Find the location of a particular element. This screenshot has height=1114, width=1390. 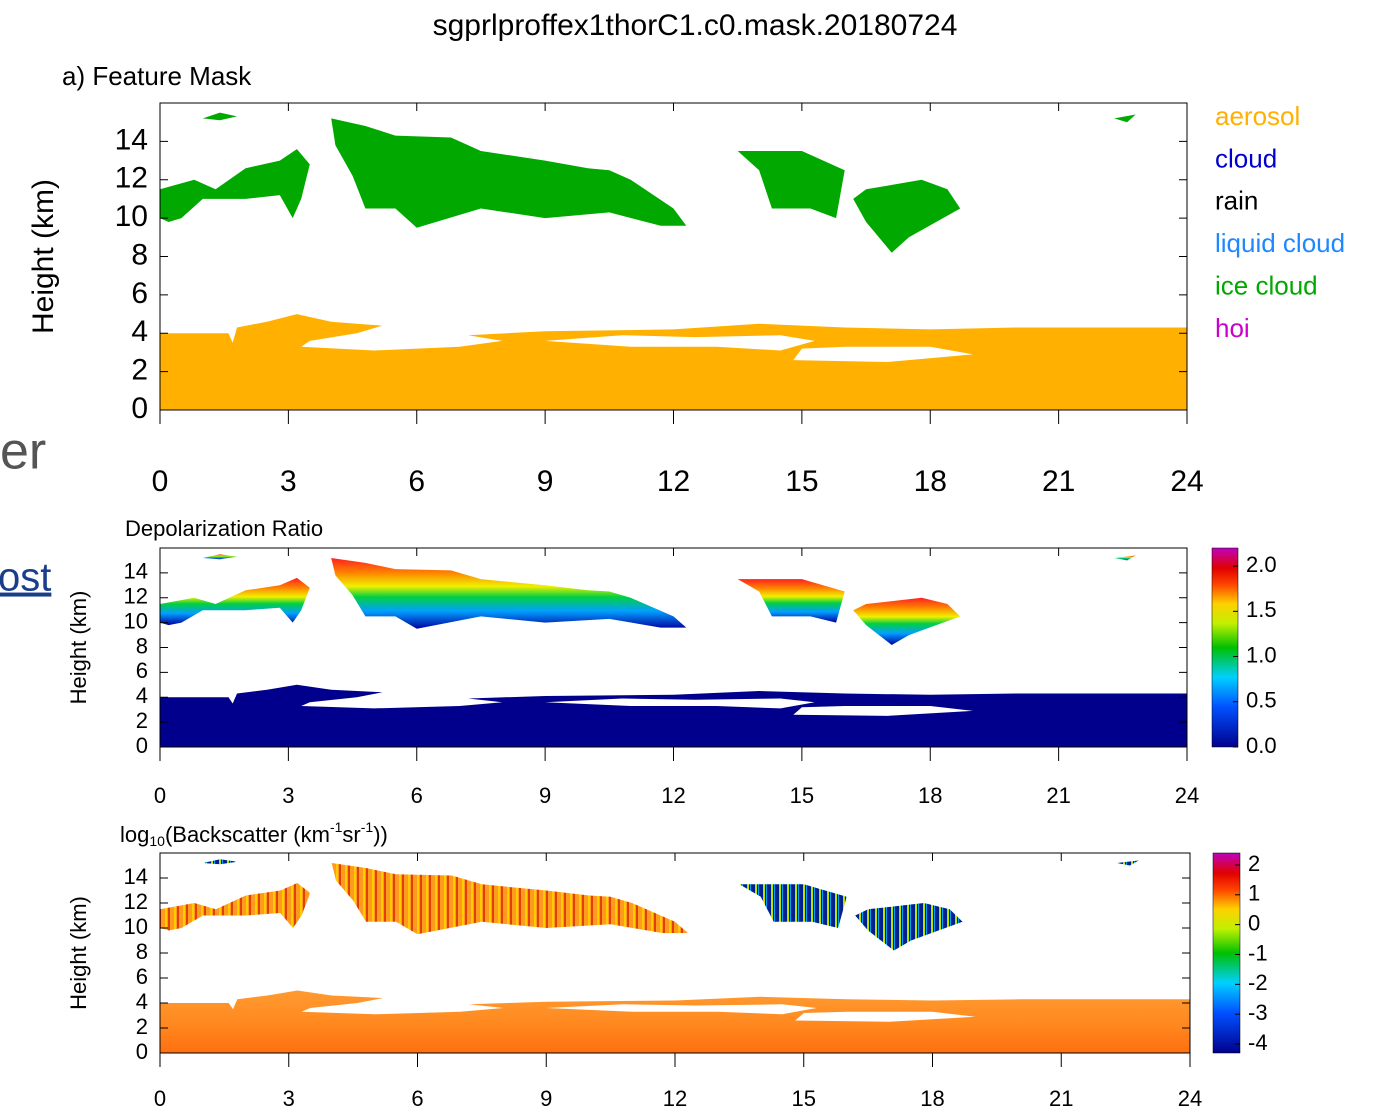

panel-title: Depolarization Ratio is located at coordinates (224, 528).